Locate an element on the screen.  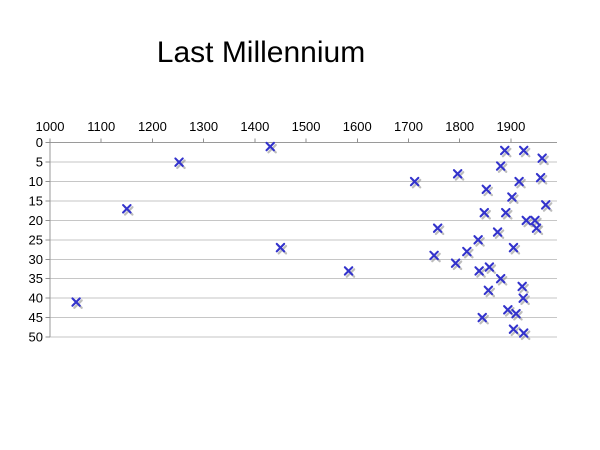
x-axis-tick-label: 1400 is located at coordinates (254, 126).